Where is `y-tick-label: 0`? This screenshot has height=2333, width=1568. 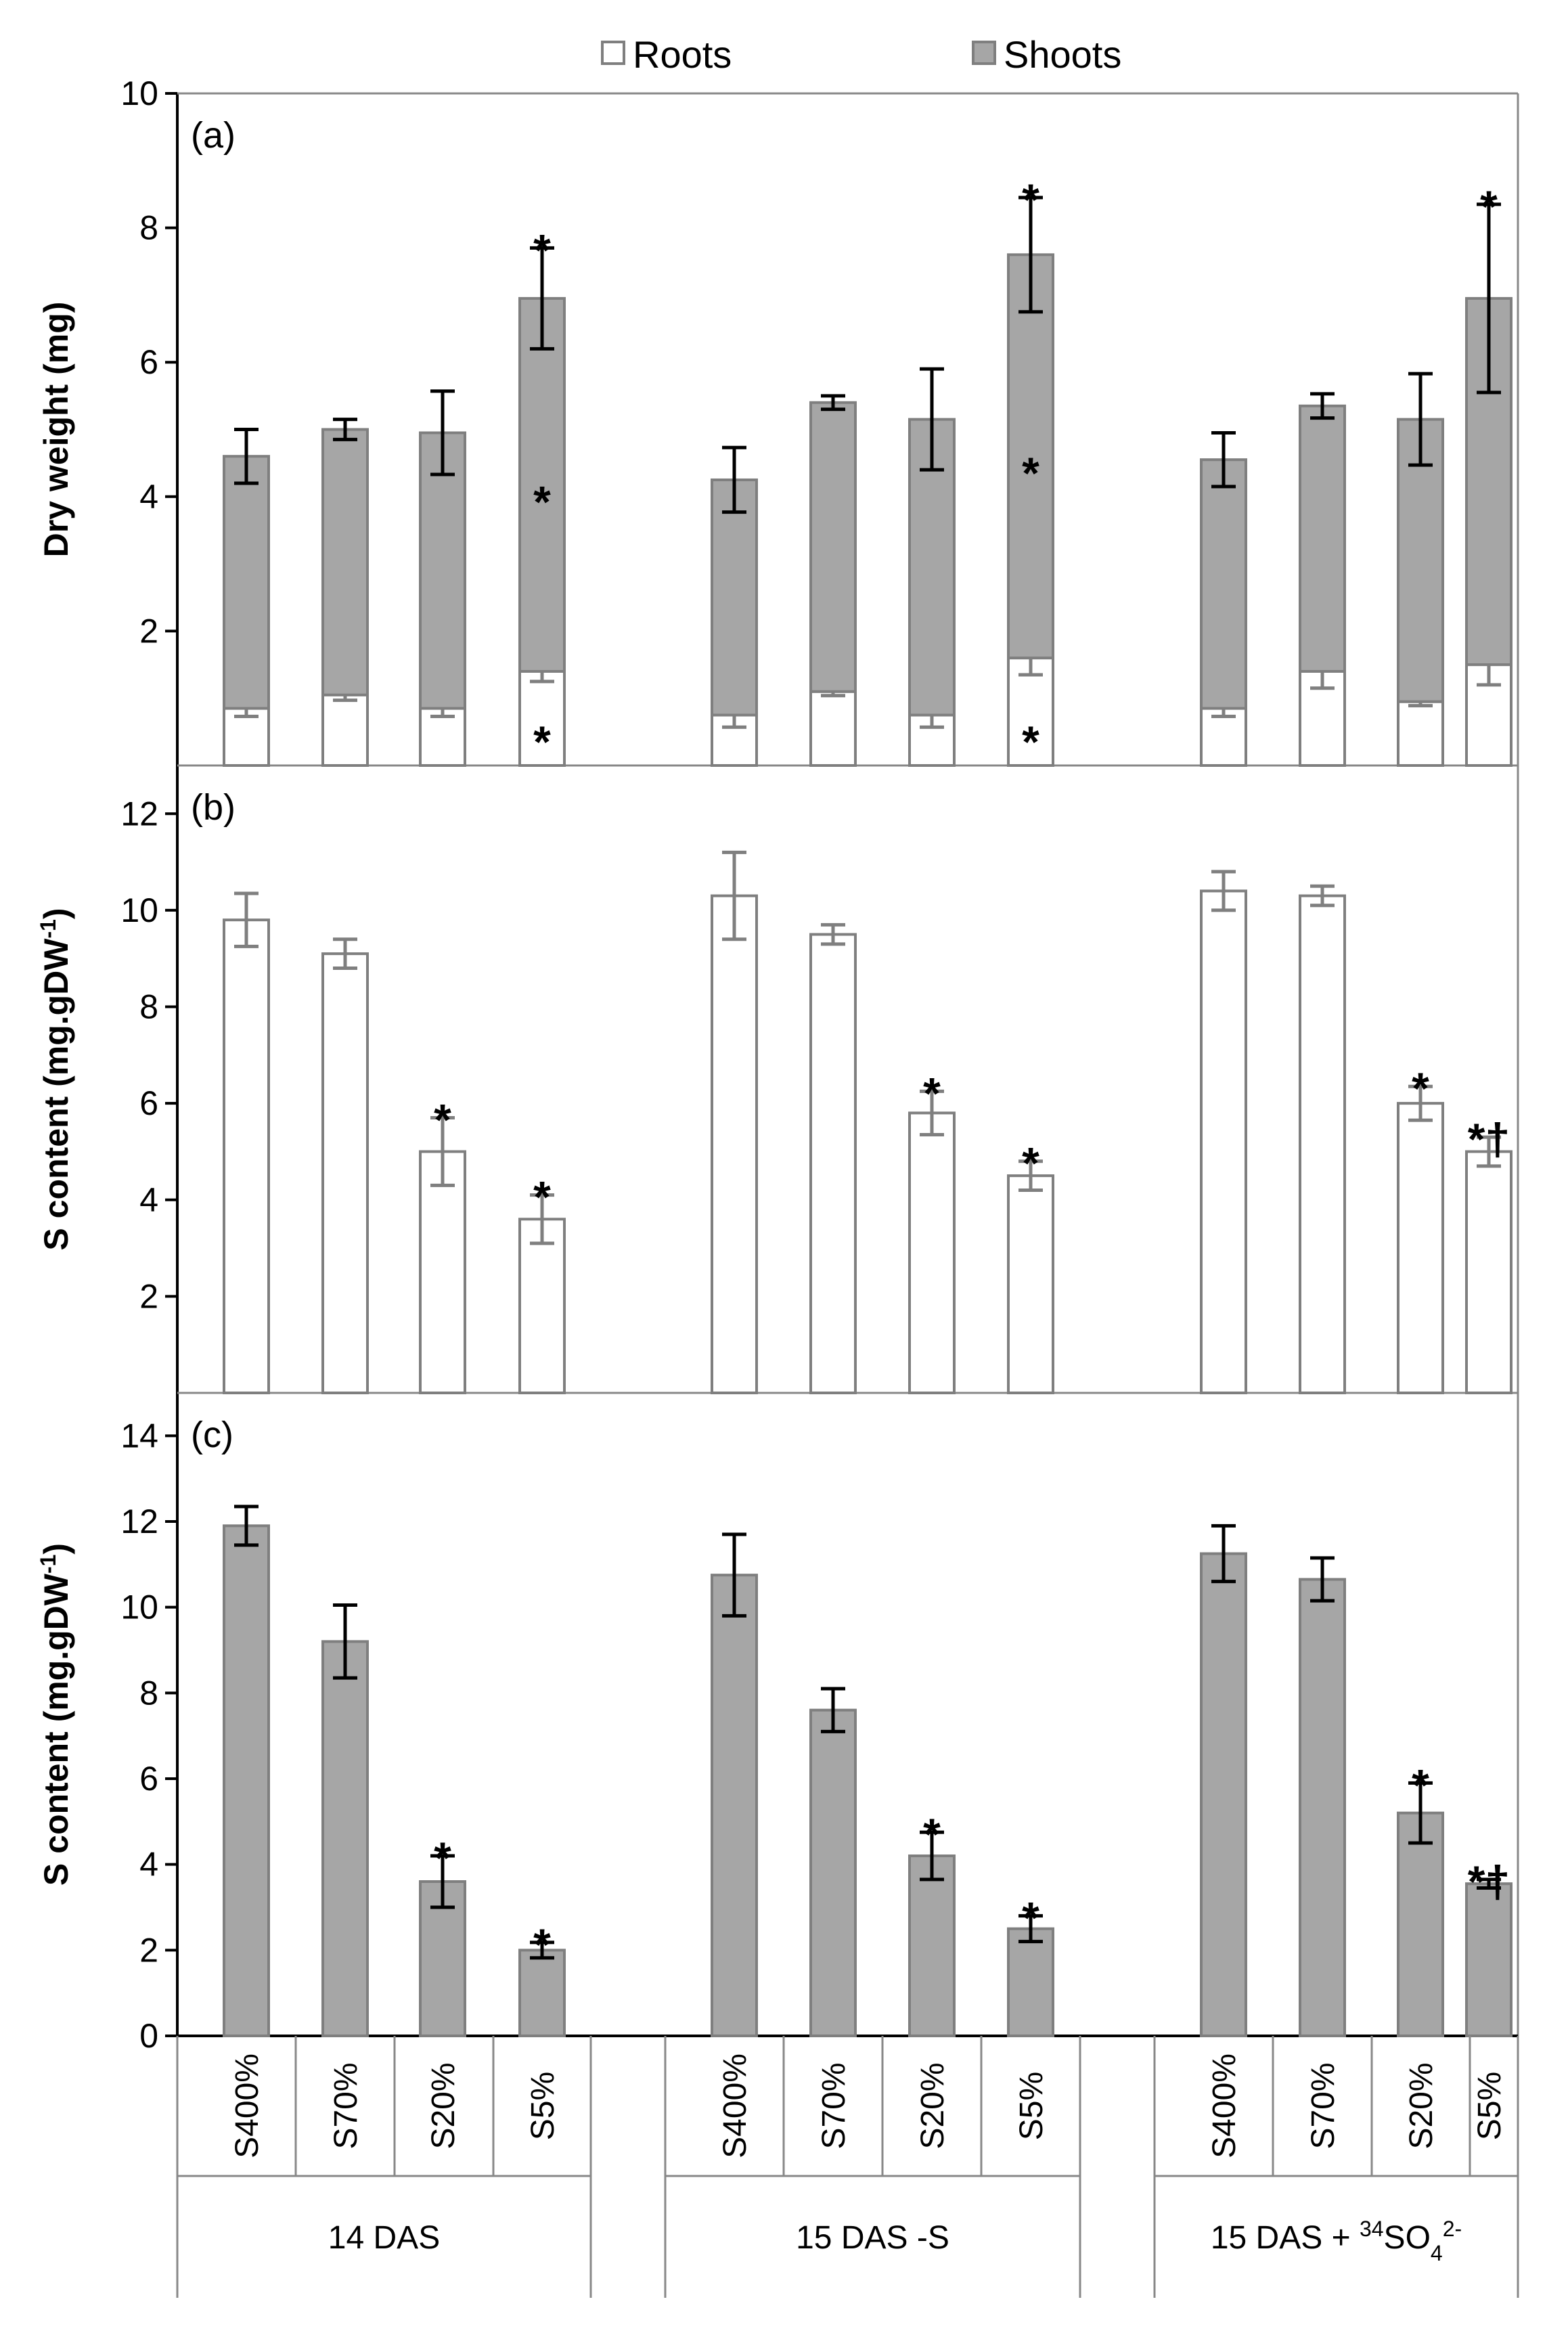
y-tick-label: 0 is located at coordinates (148, 2036).